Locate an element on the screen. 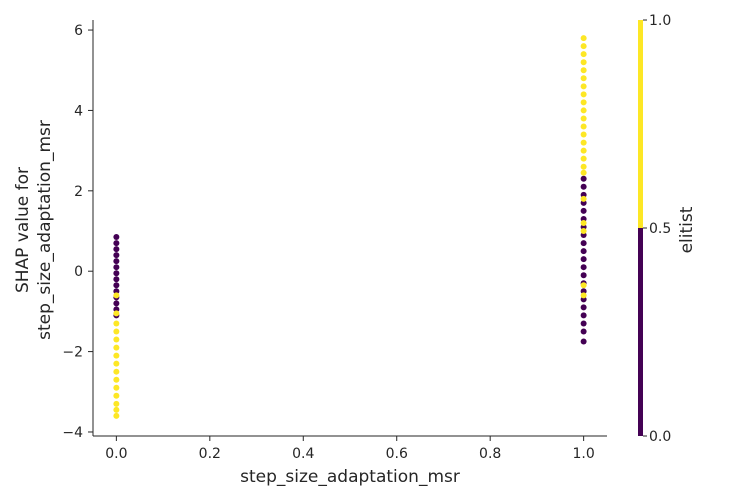 The width and height of the screenshot is (750, 500). colorbar-ticks: 0.0 0.5 1.0 is located at coordinates (657, 229).